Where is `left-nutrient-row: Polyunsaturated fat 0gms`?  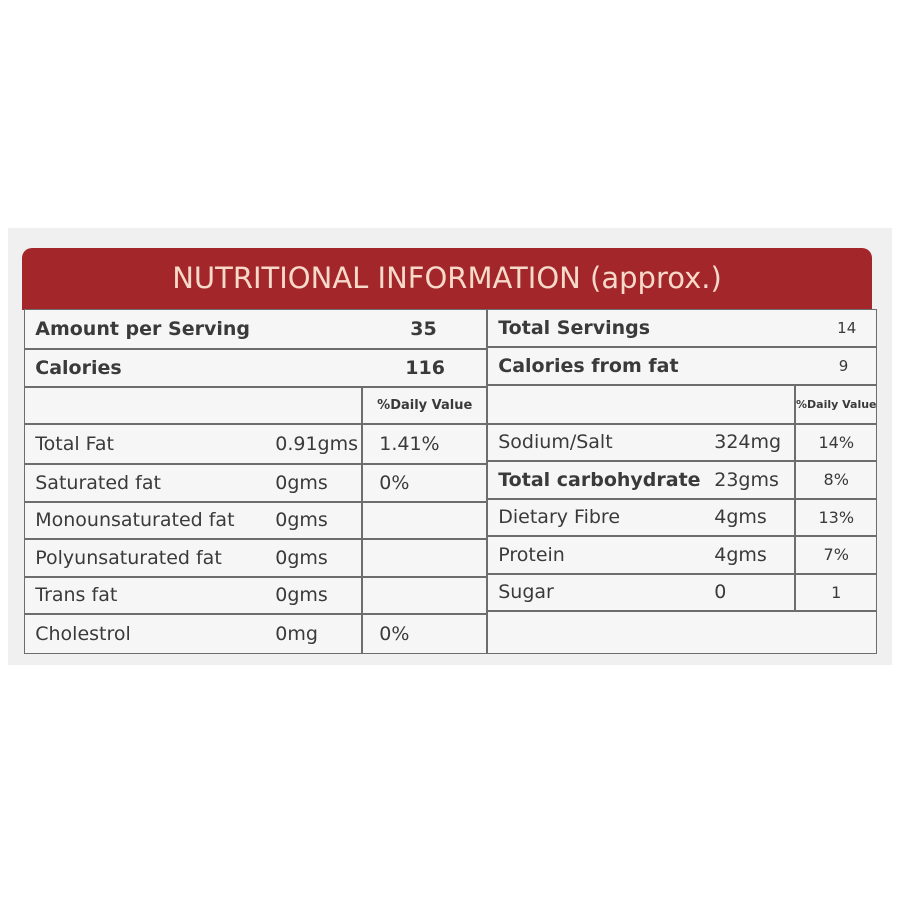
left-nutrient-row: Polyunsaturated fat 0gms is located at coordinates (193, 558).